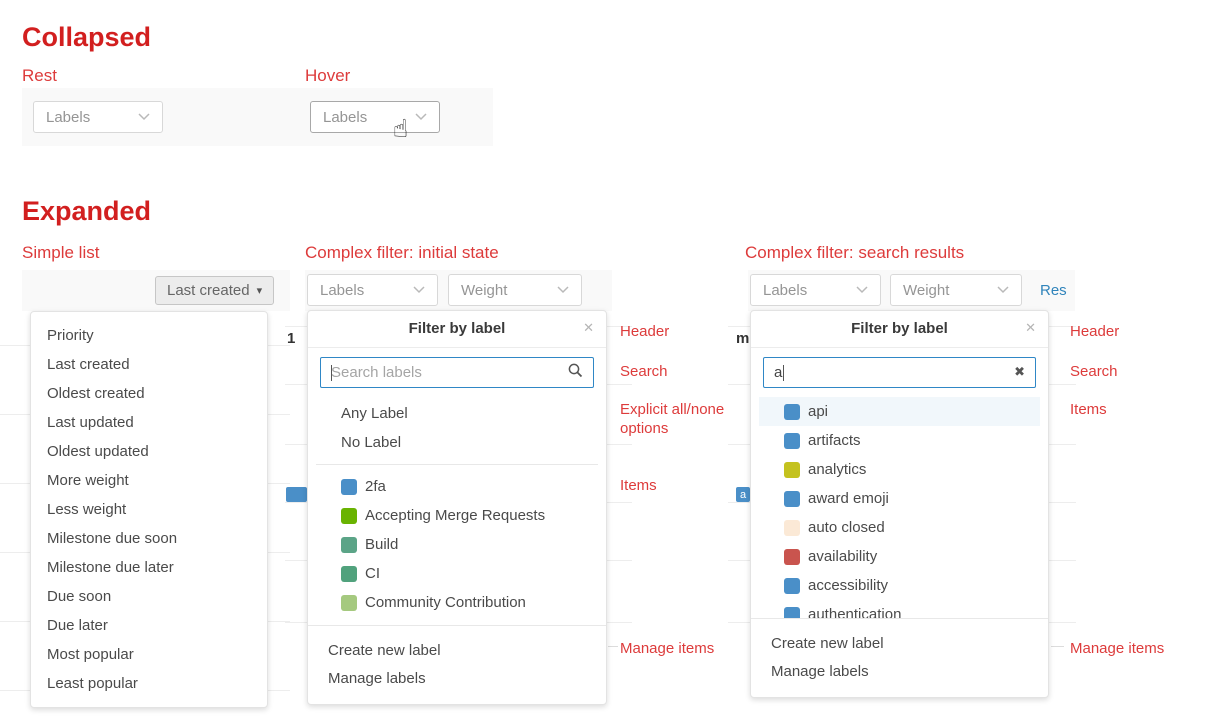 The height and width of the screenshot is (722, 1218). I want to click on annotation-header: Header, so click(645, 331).